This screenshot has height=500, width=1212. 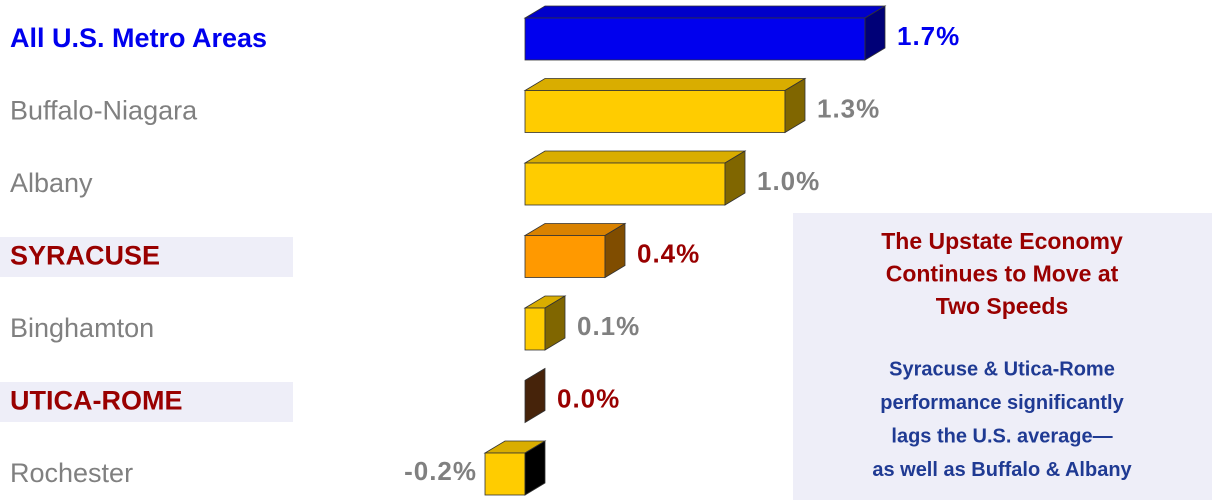 I want to click on annotation-title: The Upstate Economy, so click(x=1002, y=241).